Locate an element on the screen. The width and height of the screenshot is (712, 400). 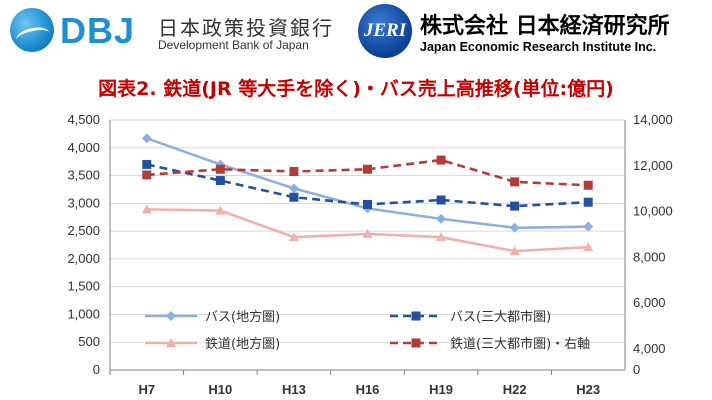
y-right-tick-label: 0 is located at coordinates (636, 369).